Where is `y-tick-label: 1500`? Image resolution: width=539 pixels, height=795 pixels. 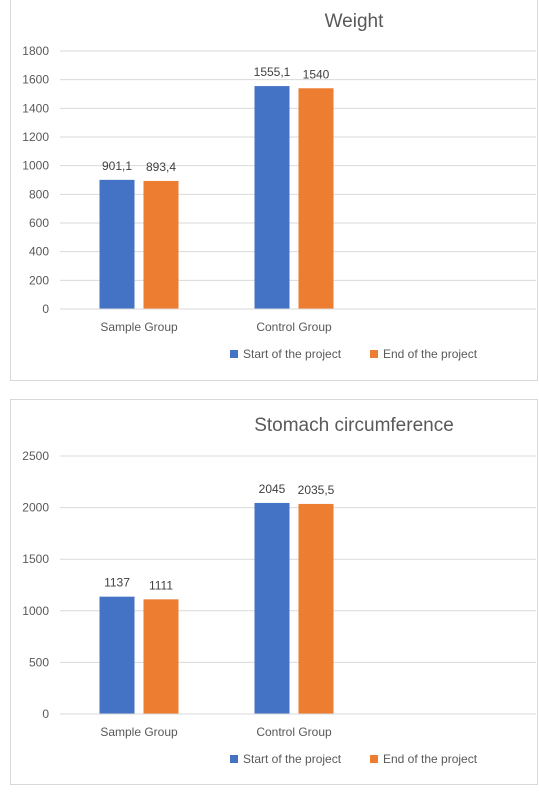 y-tick-label: 1500 is located at coordinates (35, 559).